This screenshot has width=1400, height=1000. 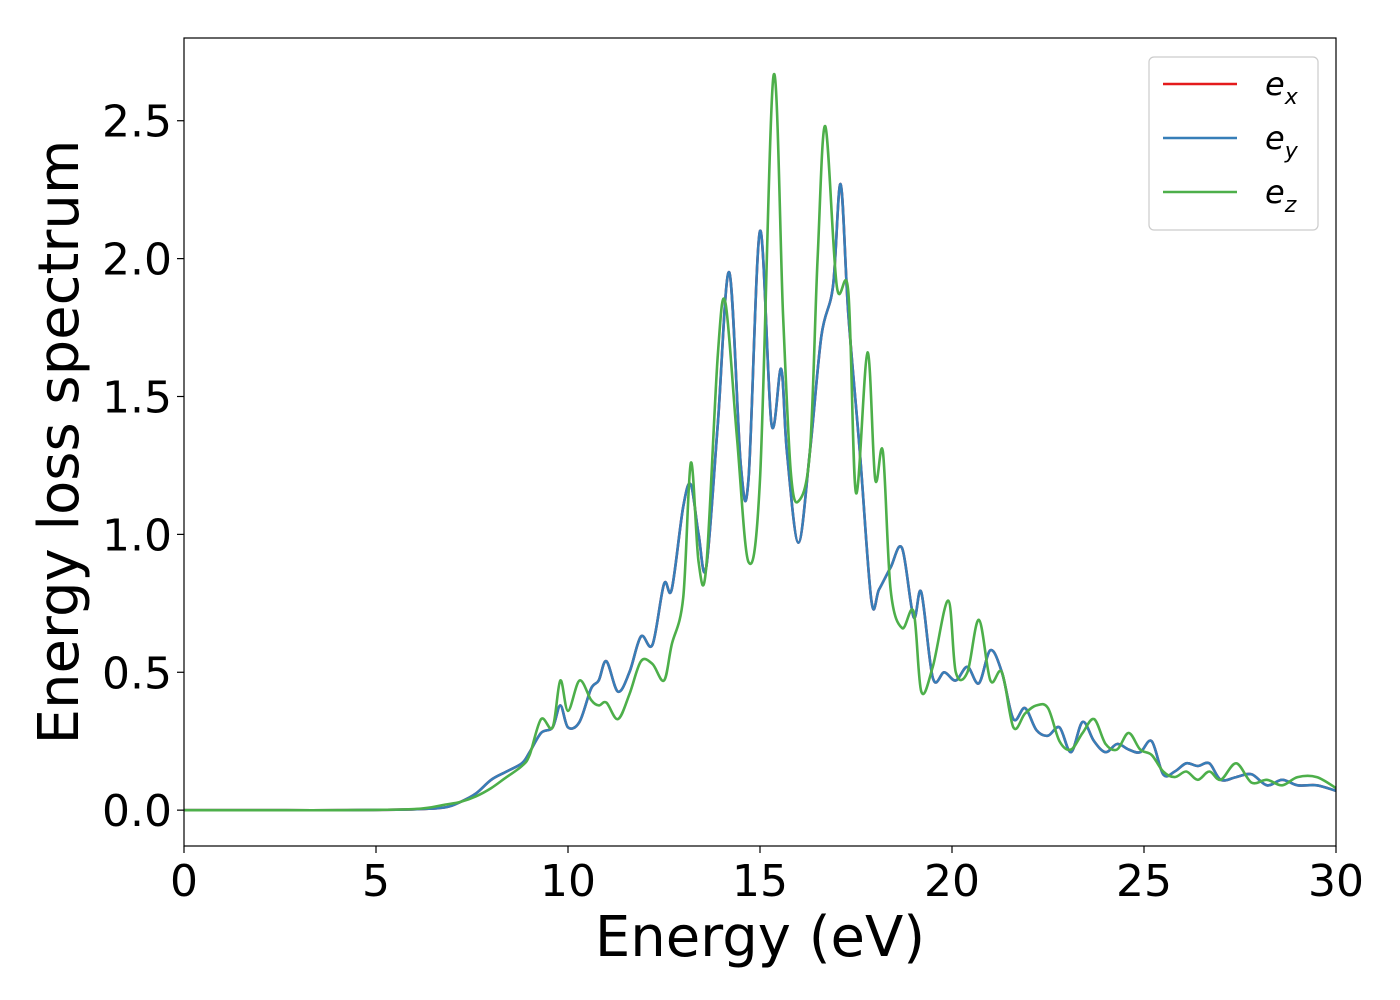 I want to click on legend-label-x: ex, so click(x=1282, y=87).